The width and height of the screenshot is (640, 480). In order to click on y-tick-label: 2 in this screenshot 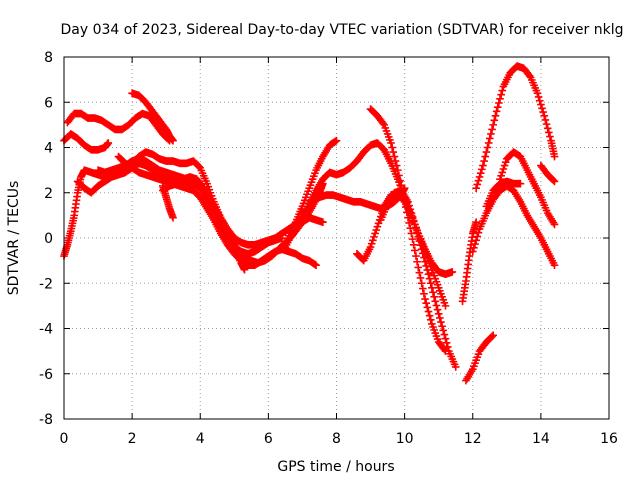, I will do `click(48, 194)`.